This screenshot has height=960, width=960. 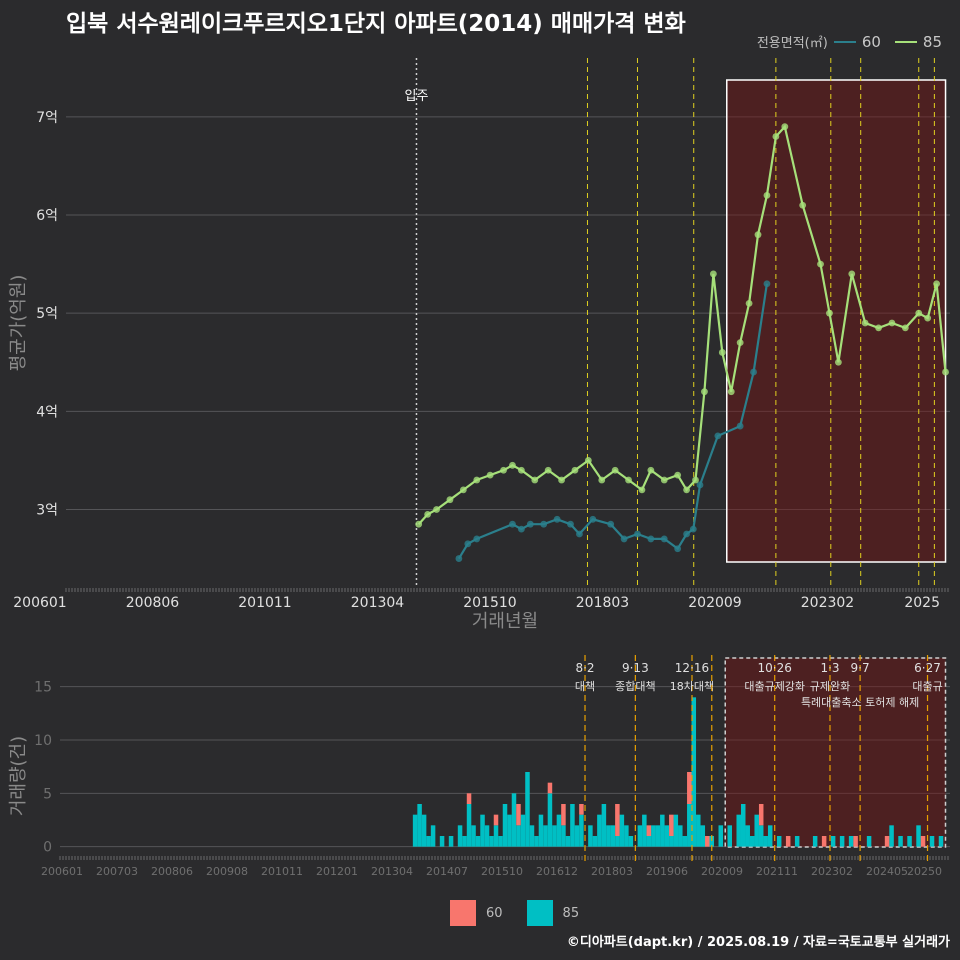 I want to click on y-axis-title: 평균가(억원), so click(x=18, y=323).